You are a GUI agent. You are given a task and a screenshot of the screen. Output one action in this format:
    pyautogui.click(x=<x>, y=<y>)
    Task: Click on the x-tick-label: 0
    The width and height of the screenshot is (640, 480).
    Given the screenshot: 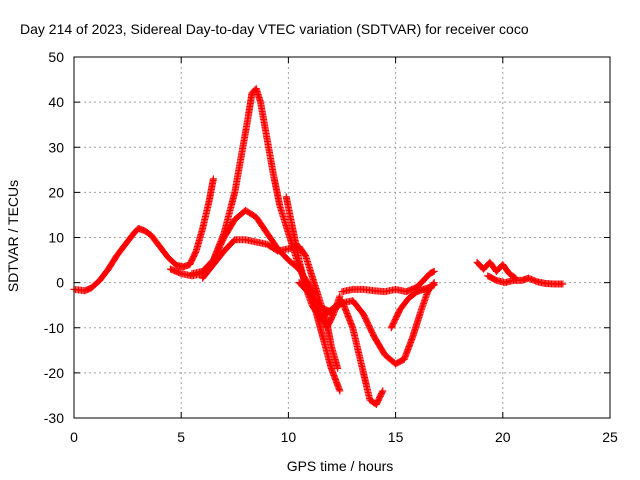 What is the action you would take?
    pyautogui.click(x=74, y=437)
    